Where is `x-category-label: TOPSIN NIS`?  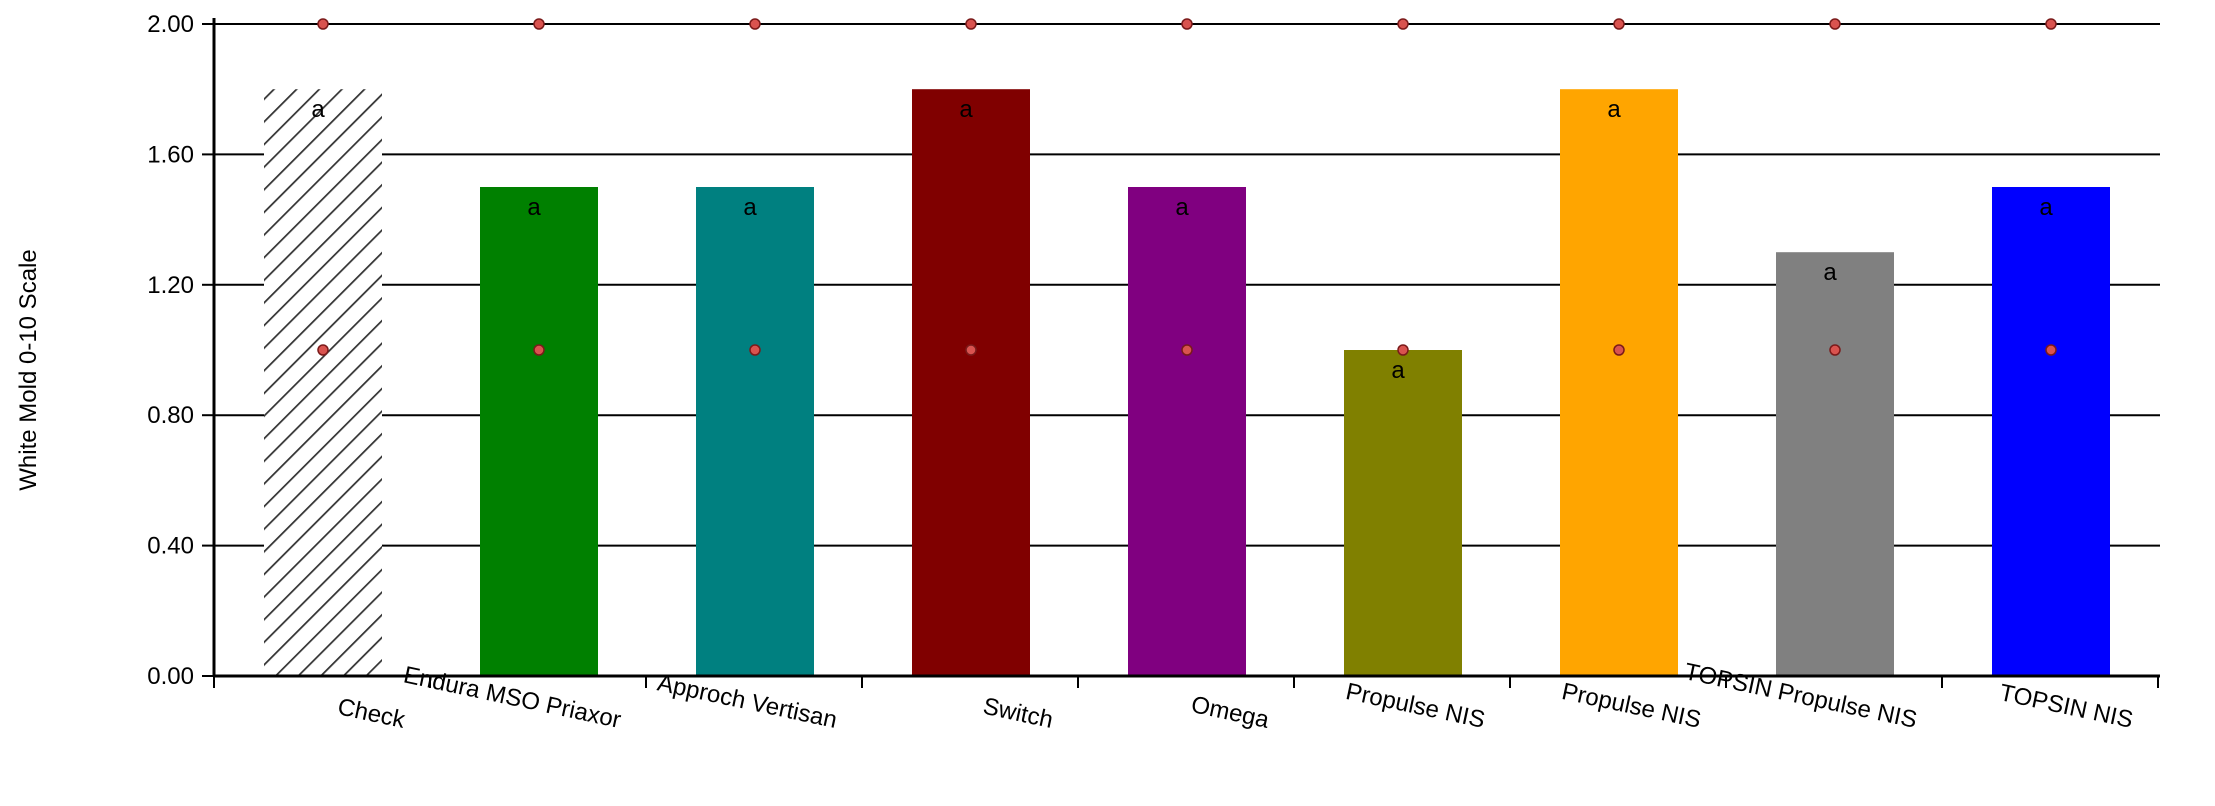
x-category-label: TOPSIN NIS is located at coordinates (2066, 706).